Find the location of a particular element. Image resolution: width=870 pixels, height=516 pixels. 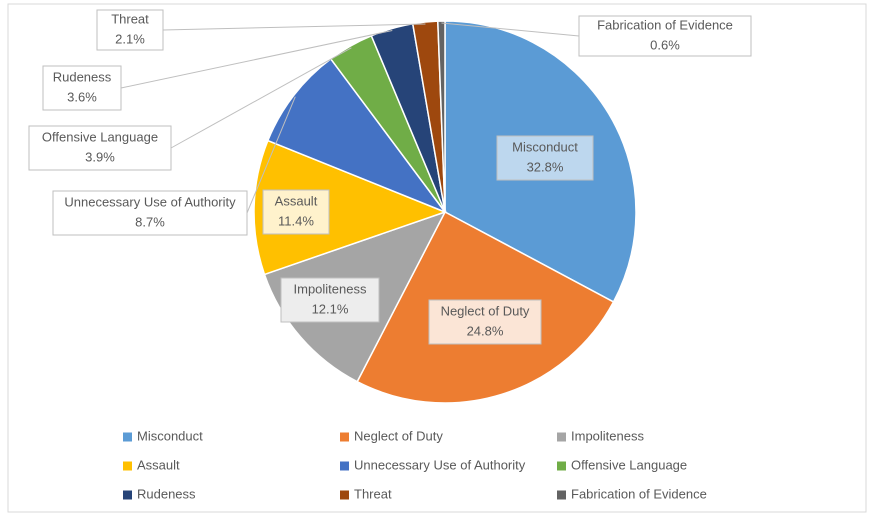

data-label-name: Misconduct is located at coordinates (545, 146).